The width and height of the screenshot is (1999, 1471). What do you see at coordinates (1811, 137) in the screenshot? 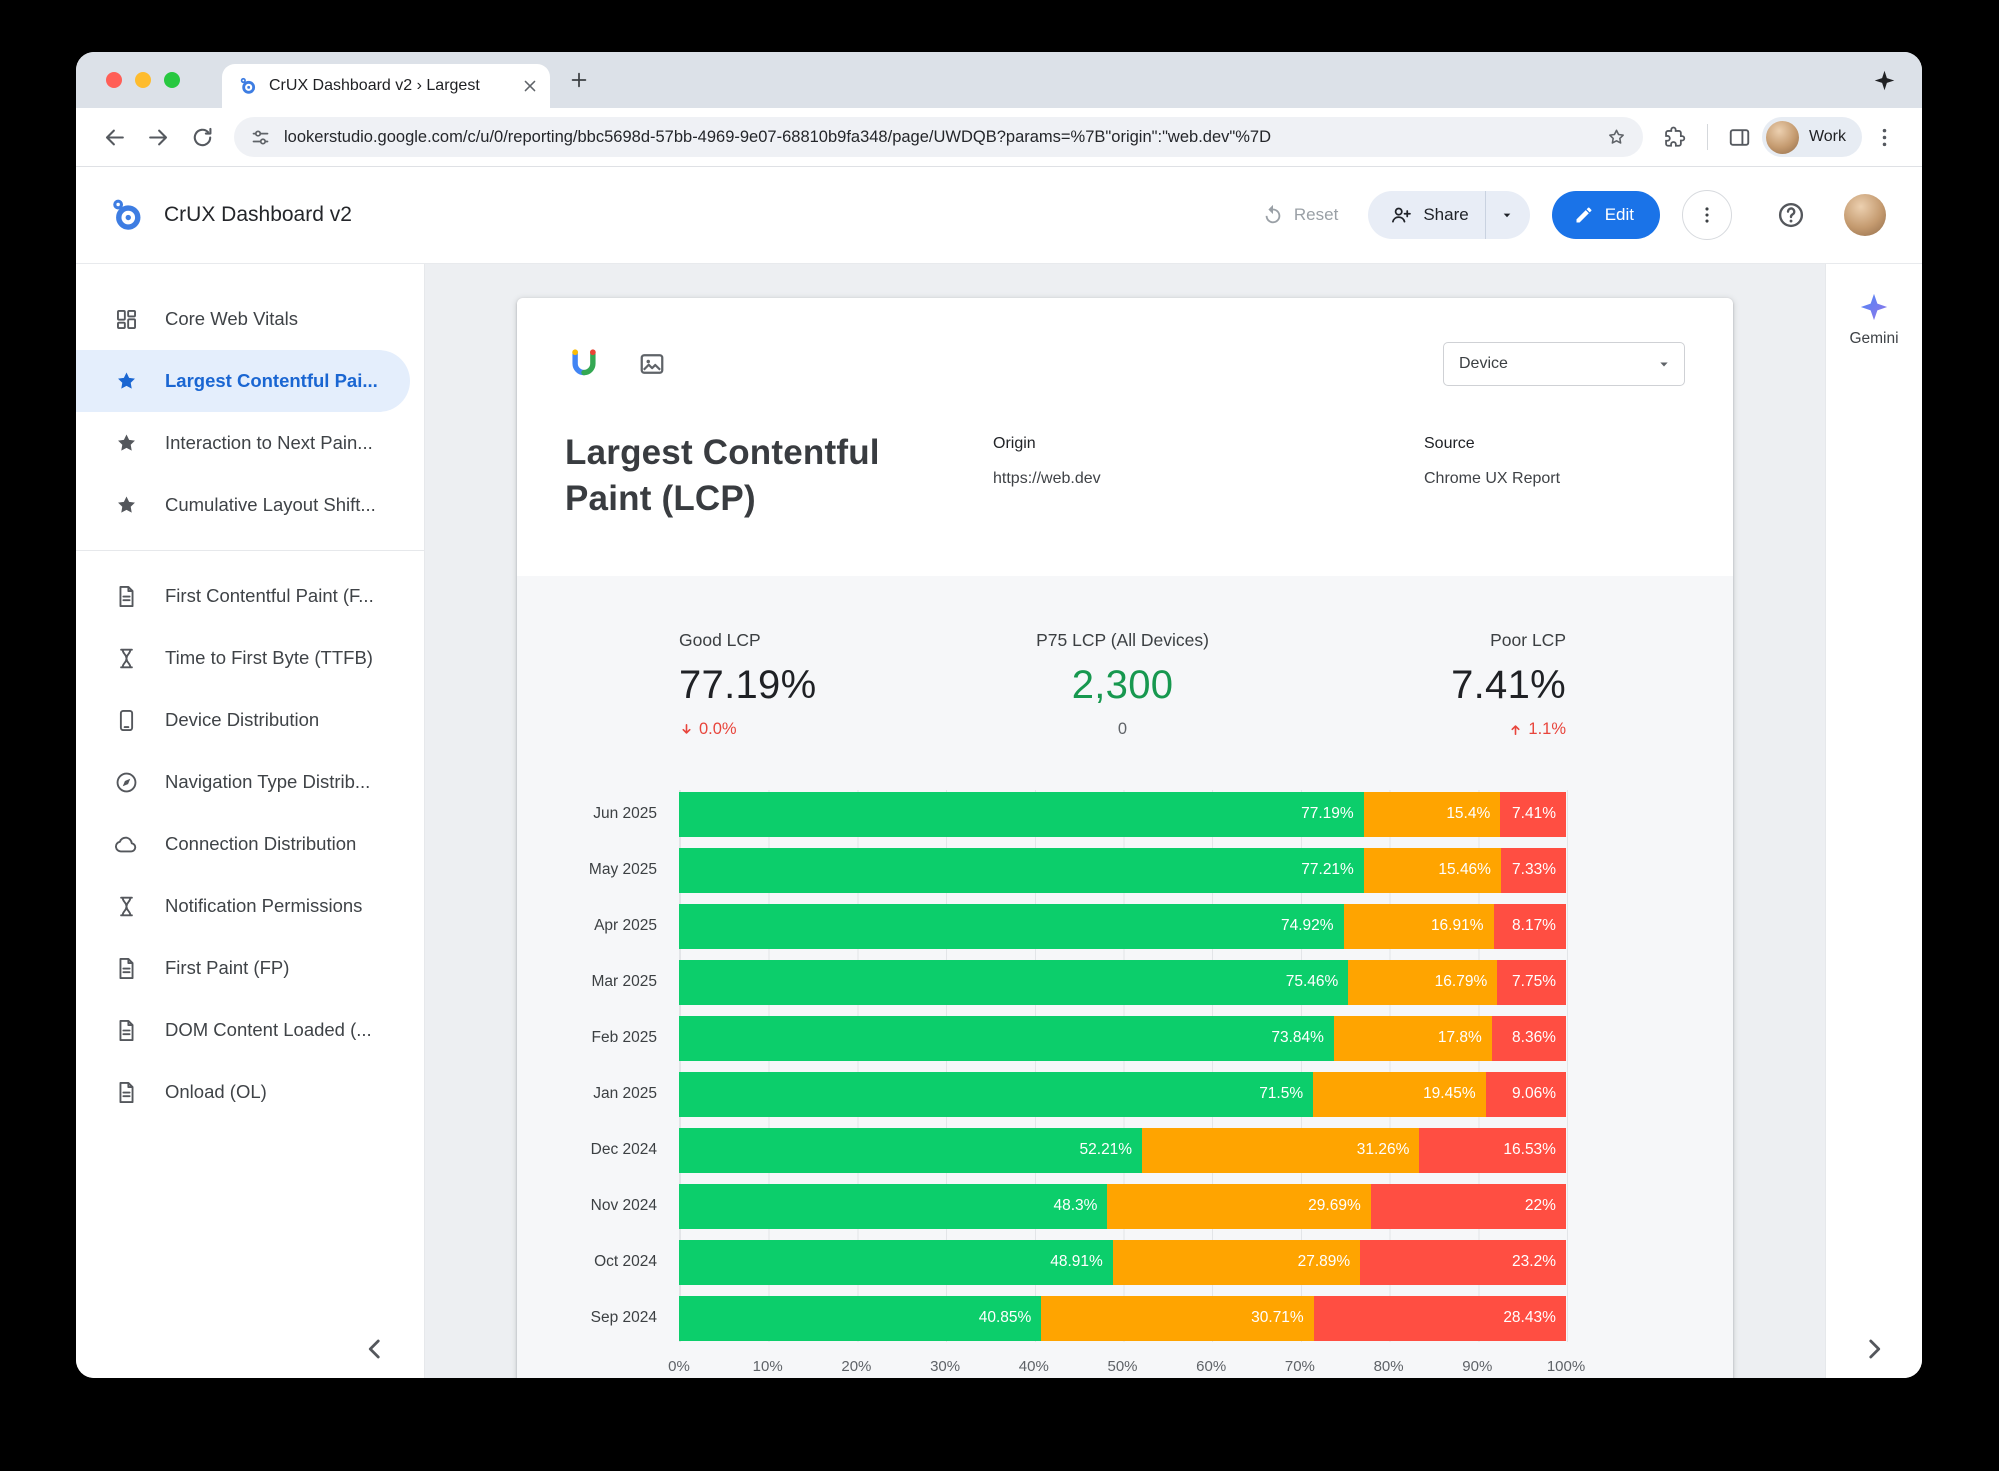
I see `profile-chip: Work` at bounding box center [1811, 137].